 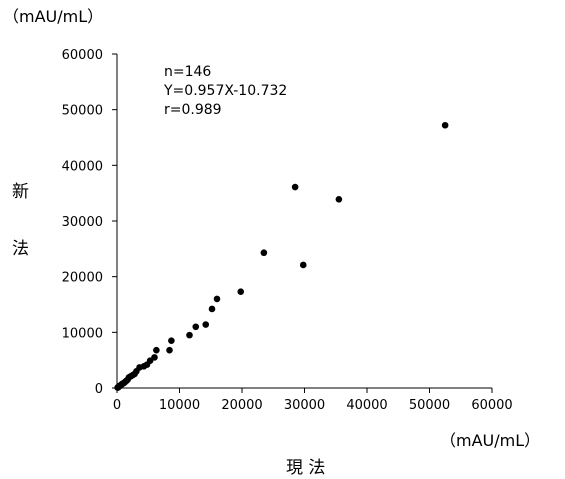 I want to click on x-tick-label: 0, so click(x=117, y=405).